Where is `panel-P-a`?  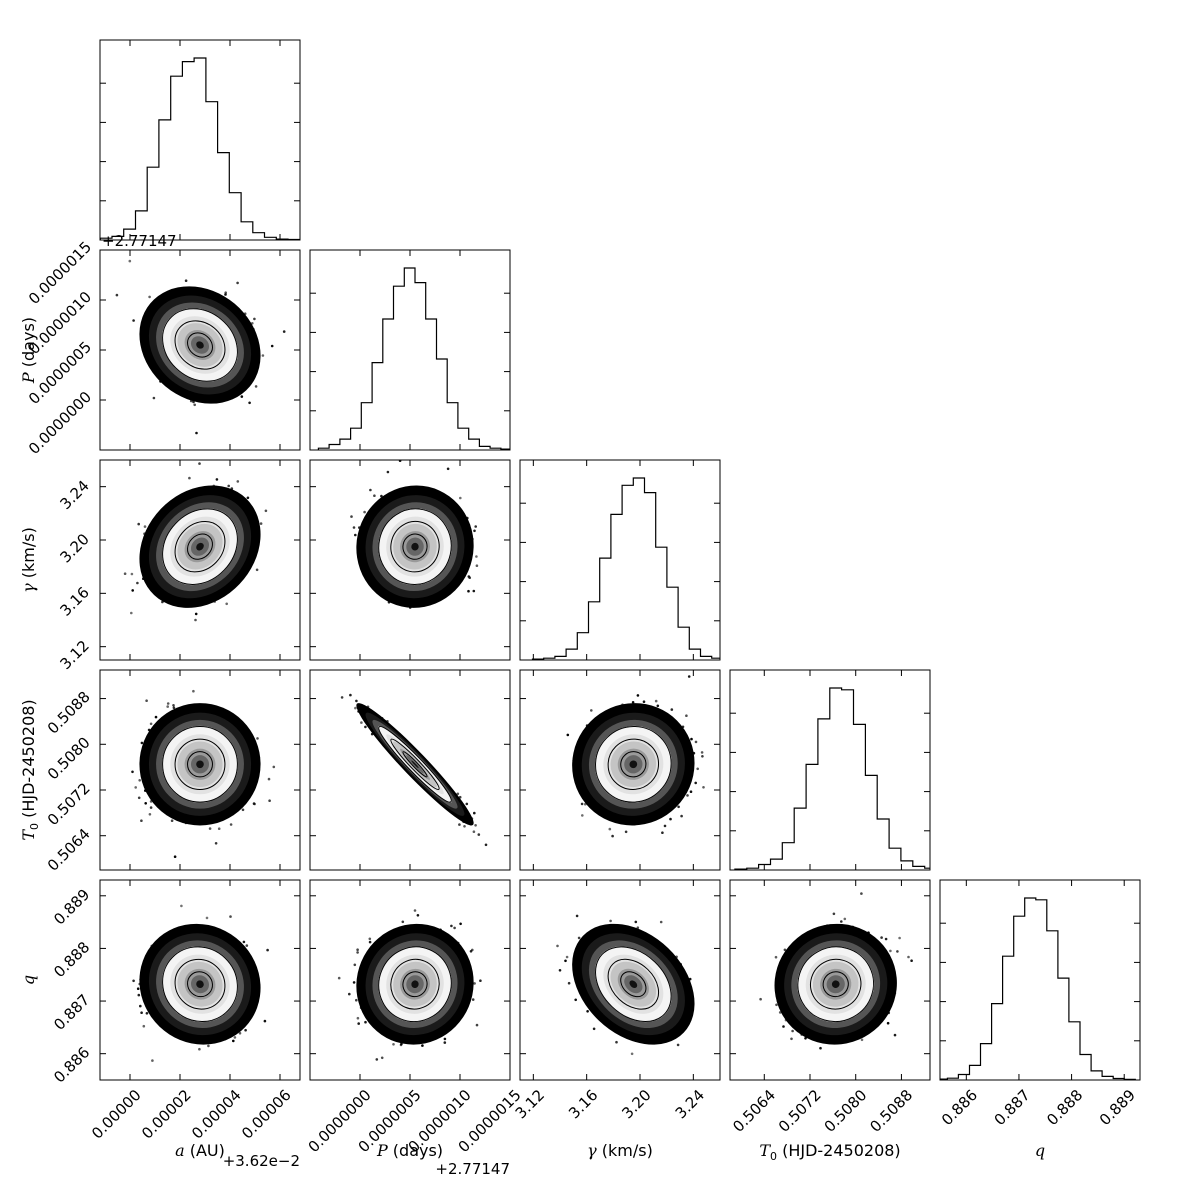 panel-P-a is located at coordinates (200, 350).